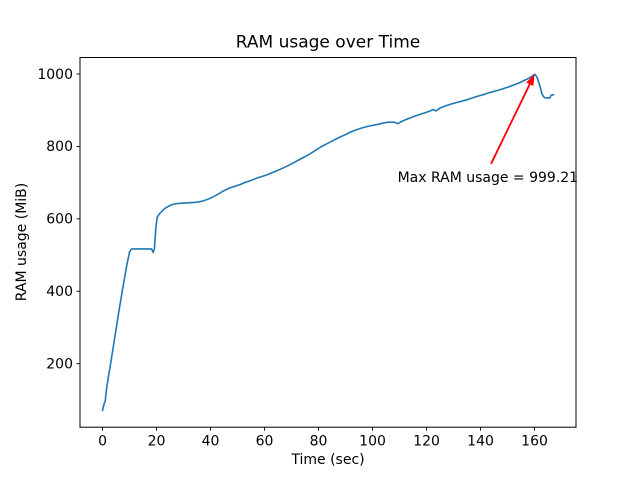 The width and height of the screenshot is (640, 480). Describe the element at coordinates (211, 442) in the screenshot. I see `x-tick-label: 40` at that location.